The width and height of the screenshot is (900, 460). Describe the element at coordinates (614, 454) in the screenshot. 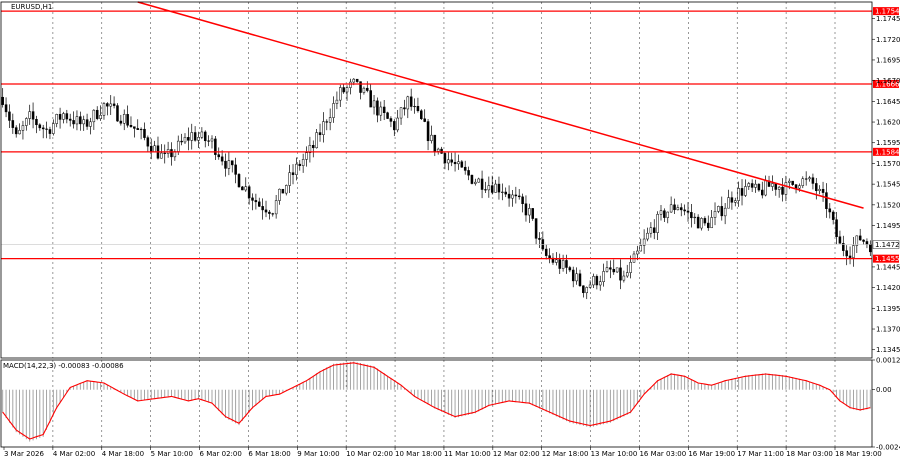

I see `x-tick-label: 13 Mar 10:00` at that location.